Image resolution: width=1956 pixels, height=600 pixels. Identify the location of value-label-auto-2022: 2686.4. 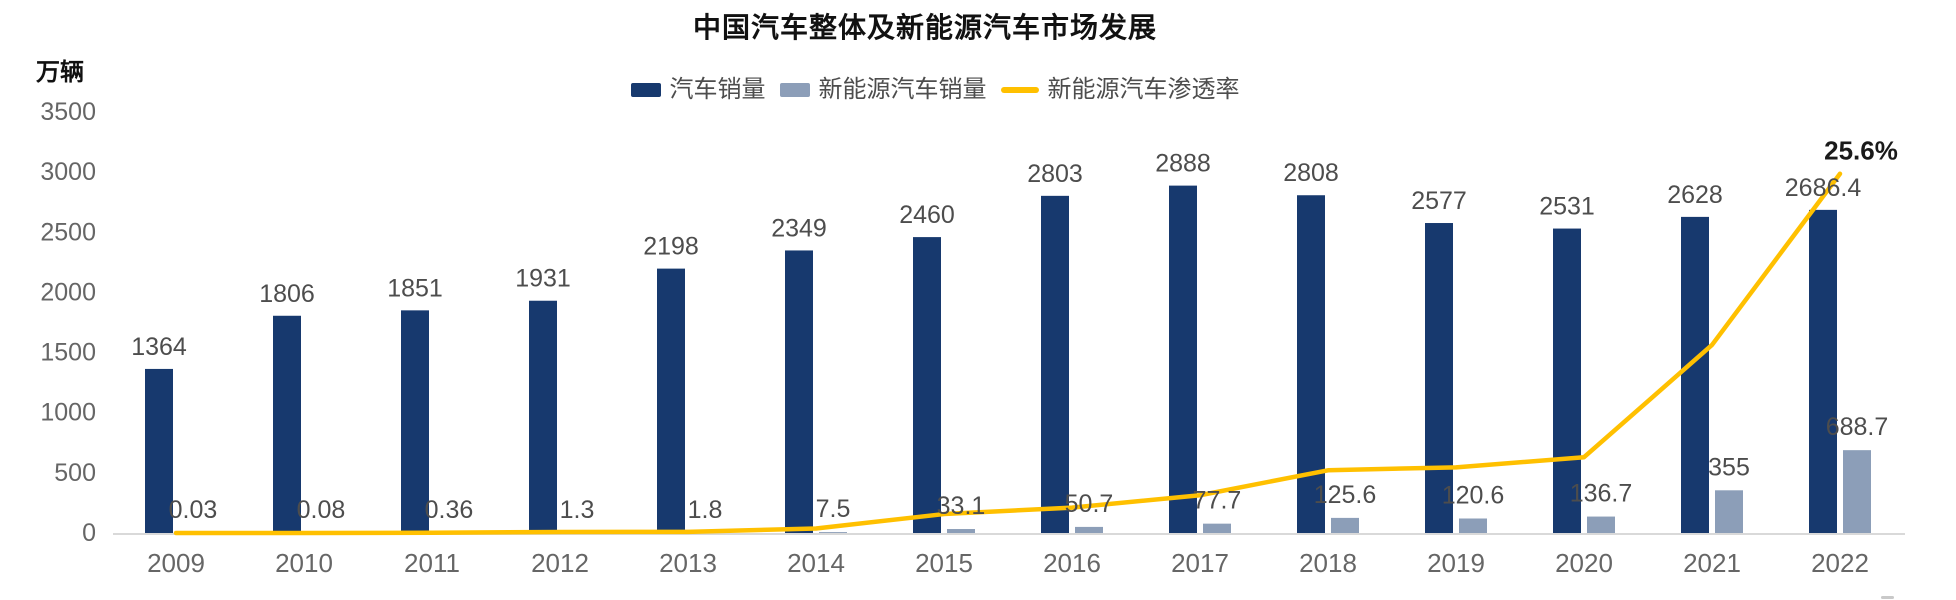
(1823, 188).